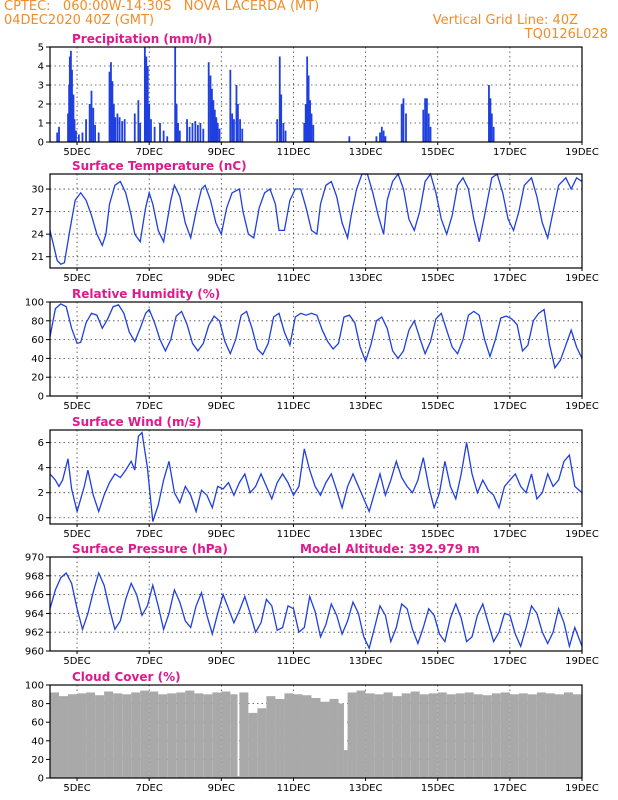 This screenshot has height=800, width=618. Describe the element at coordinates (582, 278) in the screenshot. I see `x-tick-label: 19DEC` at that location.